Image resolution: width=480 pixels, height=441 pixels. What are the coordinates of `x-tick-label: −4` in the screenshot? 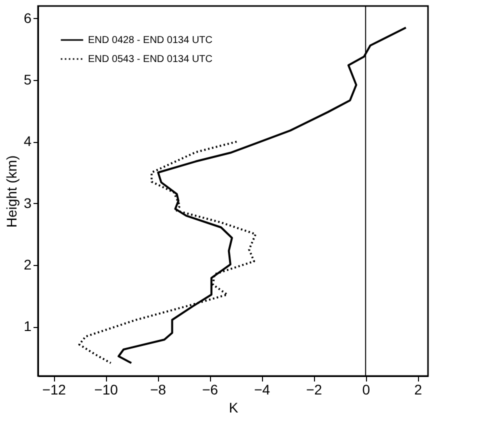 It's located at (262, 390).